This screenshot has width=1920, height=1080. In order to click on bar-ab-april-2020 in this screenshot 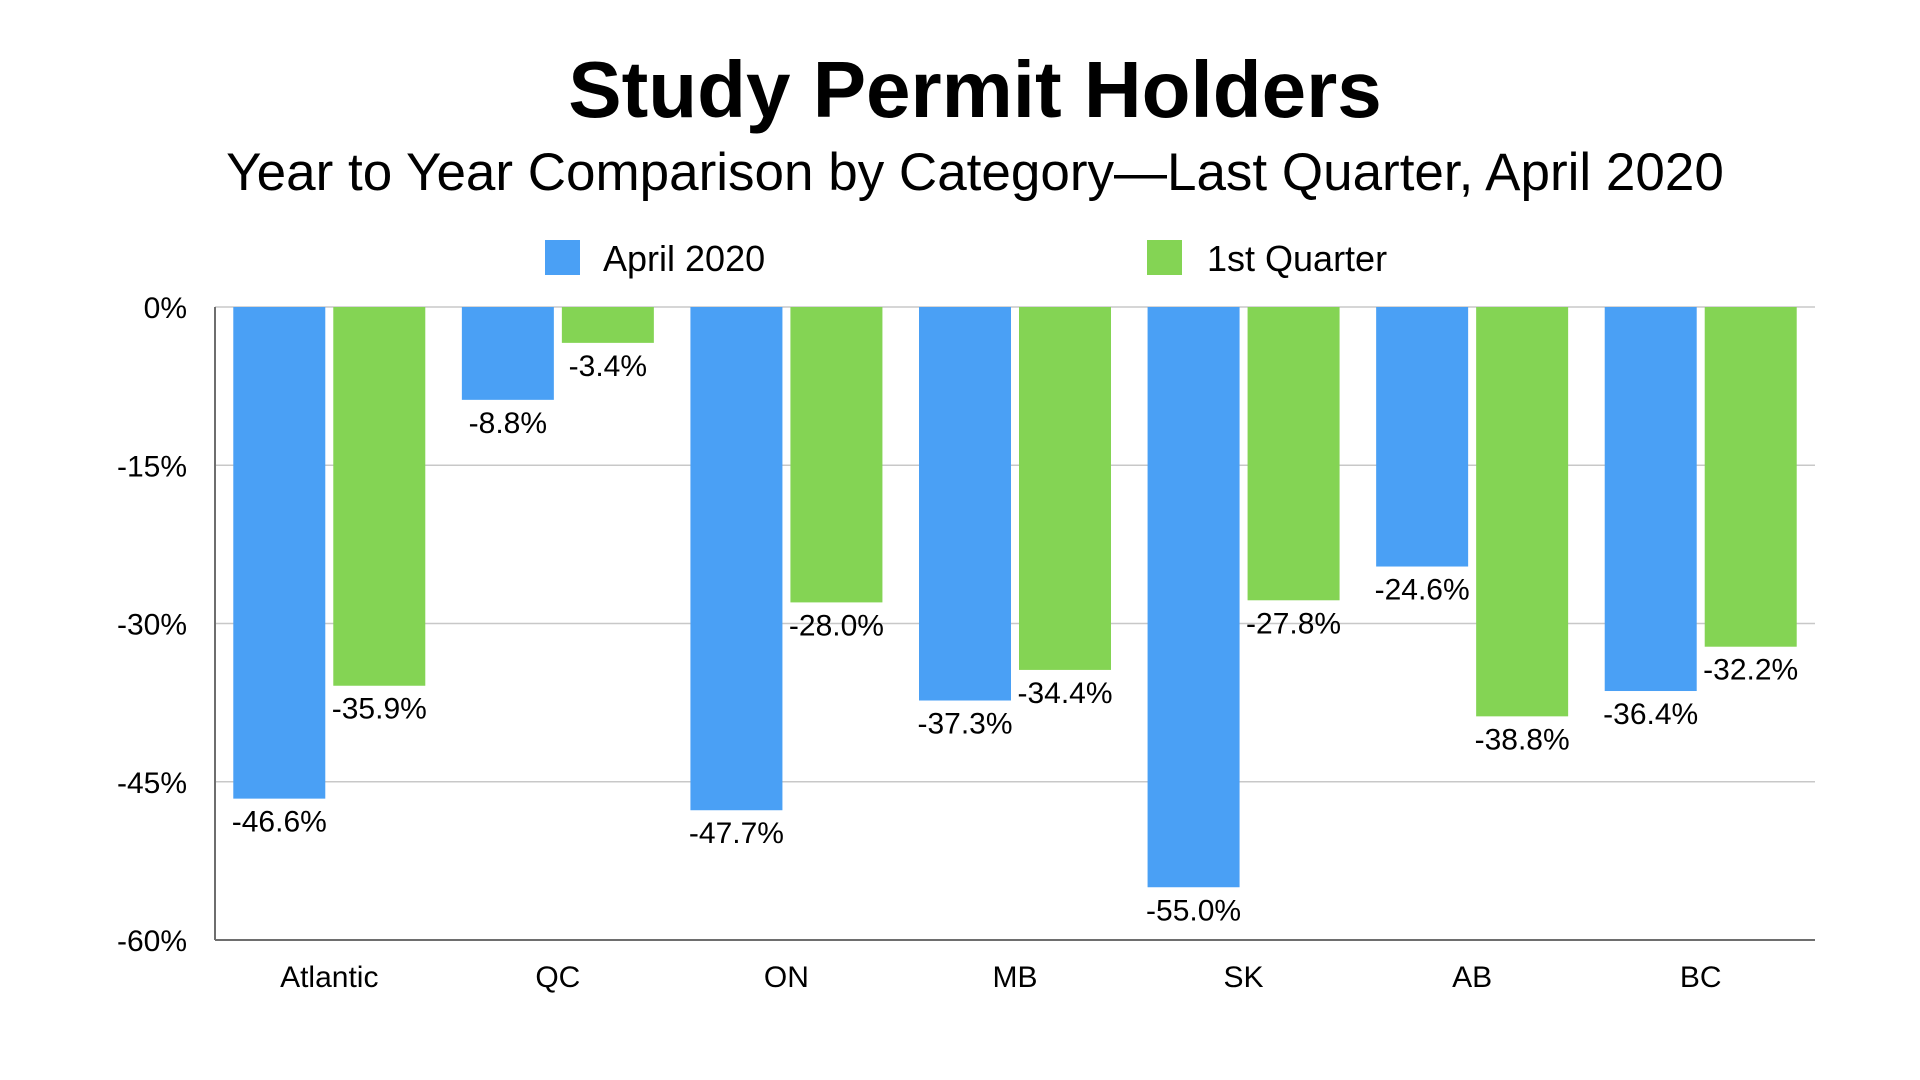, I will do `click(1422, 437)`.